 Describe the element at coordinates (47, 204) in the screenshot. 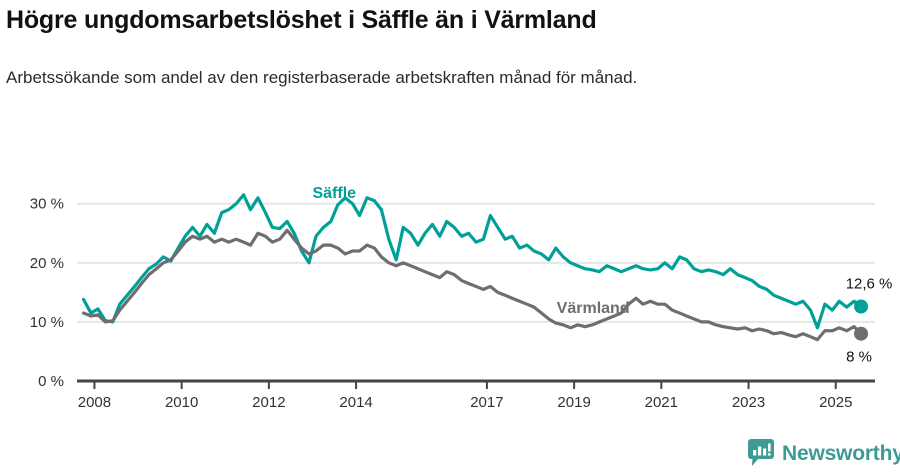

I see `y-axis-tick-label: 30 %` at that location.